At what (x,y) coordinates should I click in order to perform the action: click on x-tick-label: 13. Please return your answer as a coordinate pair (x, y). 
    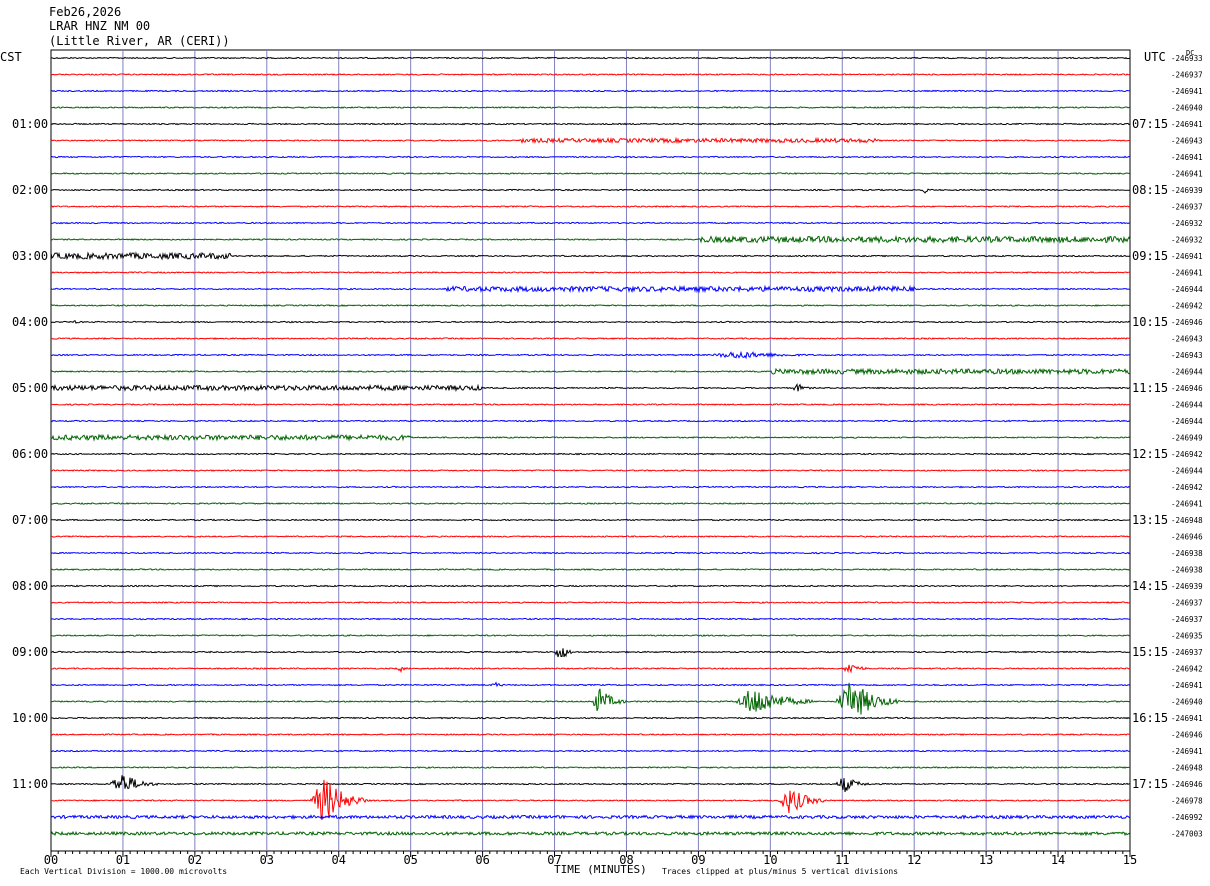
    Looking at the image, I should click on (986, 860).